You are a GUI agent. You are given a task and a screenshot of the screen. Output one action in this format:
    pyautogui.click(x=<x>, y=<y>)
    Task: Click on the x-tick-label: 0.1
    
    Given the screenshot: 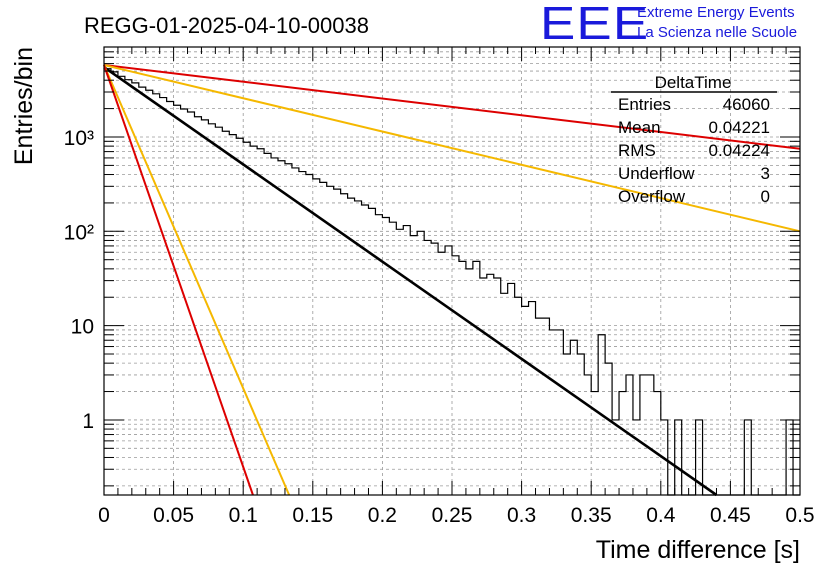 What is the action you would take?
    pyautogui.click(x=243, y=515)
    